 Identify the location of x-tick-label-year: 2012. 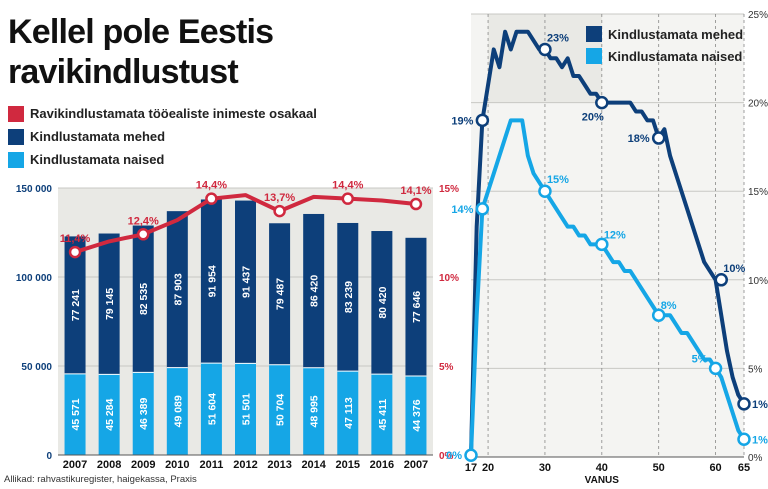
(245, 465).